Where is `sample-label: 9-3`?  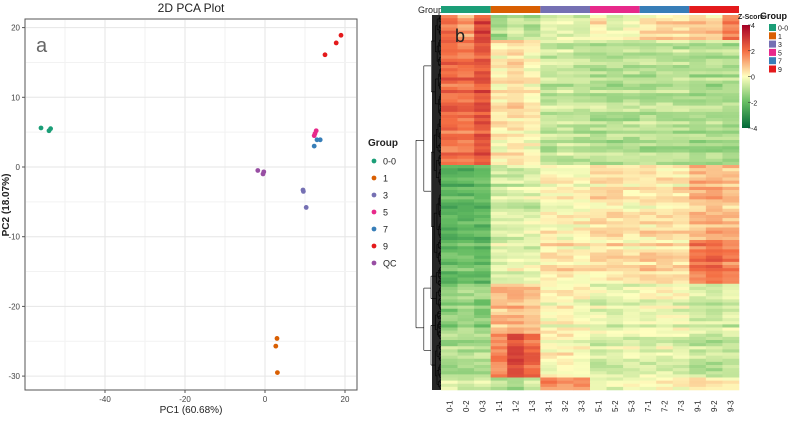
sample-label: 9-3 is located at coordinates (731, 406).